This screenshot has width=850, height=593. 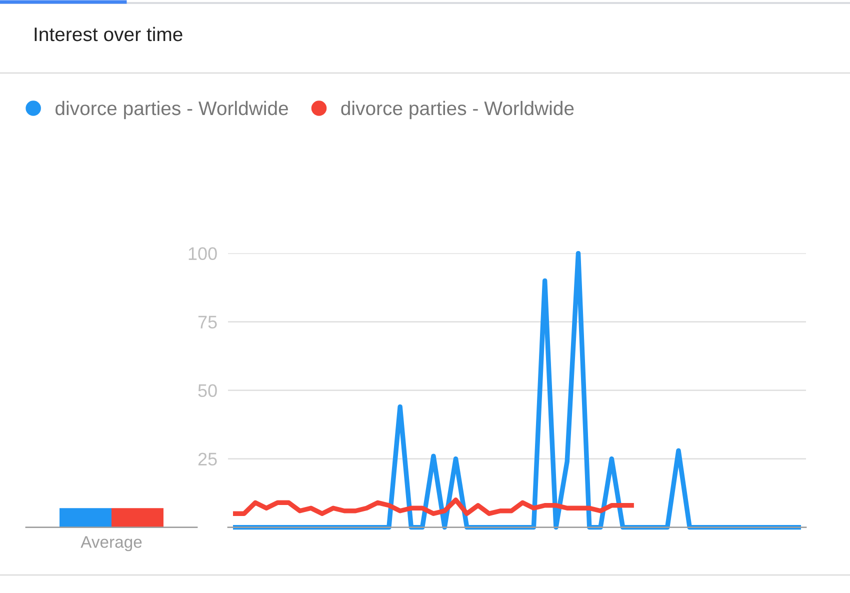 I want to click on chart-title: Interest over time, so click(x=108, y=34).